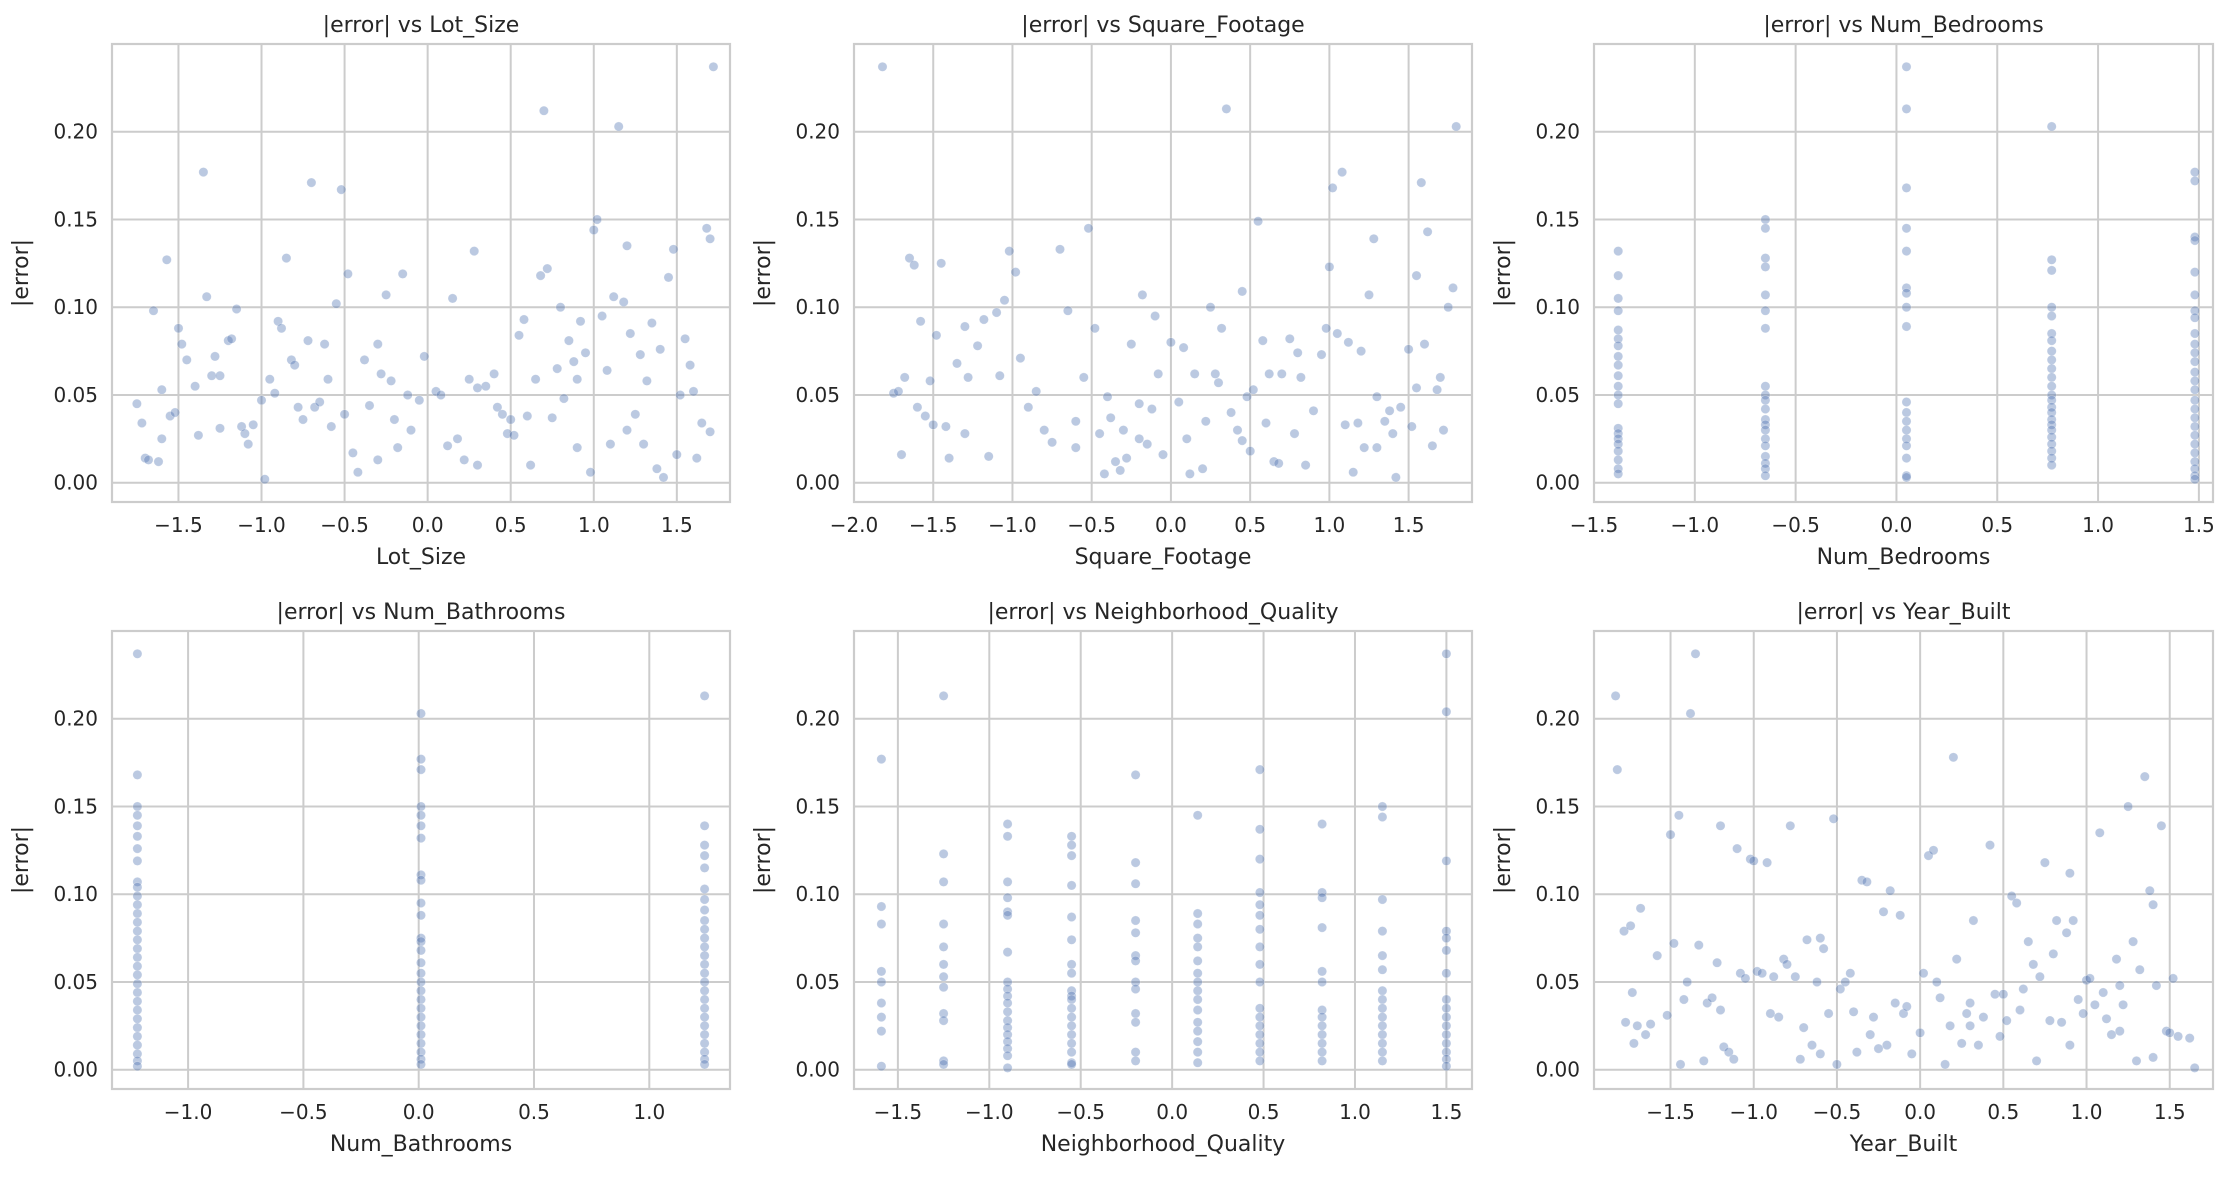 The width and height of the screenshot is (2226, 1178). What do you see at coordinates (1557, 132) in the screenshot?
I see `y-tick-label: 0.20` at bounding box center [1557, 132].